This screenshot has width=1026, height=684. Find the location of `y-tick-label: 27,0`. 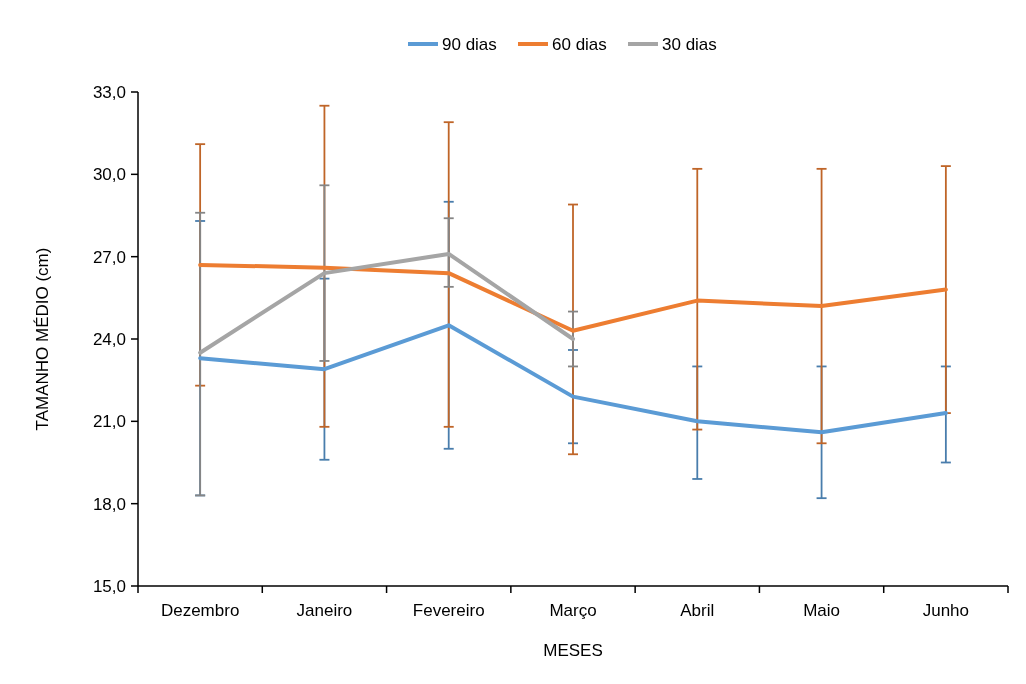

y-tick-label: 27,0 is located at coordinates (109, 257).